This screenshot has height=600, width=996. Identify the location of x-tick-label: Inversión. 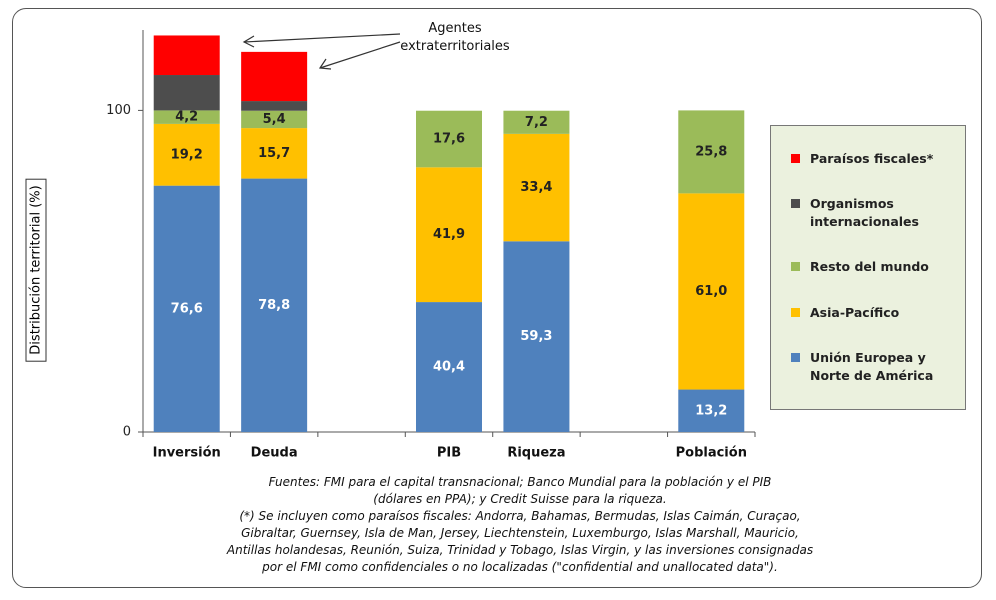
(187, 453).